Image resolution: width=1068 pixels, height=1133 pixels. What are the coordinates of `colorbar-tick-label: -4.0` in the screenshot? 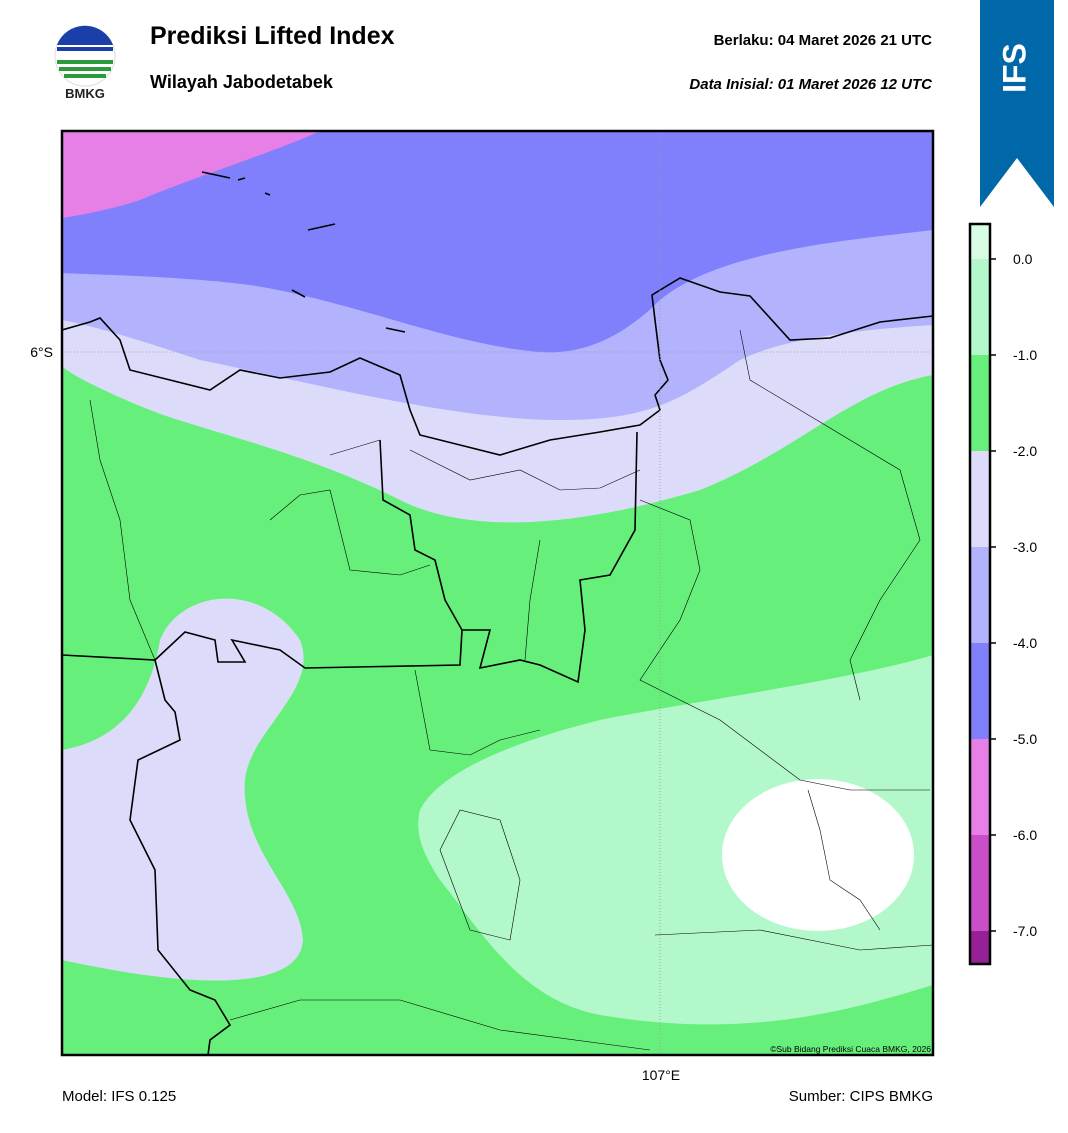 It's located at (1025, 643).